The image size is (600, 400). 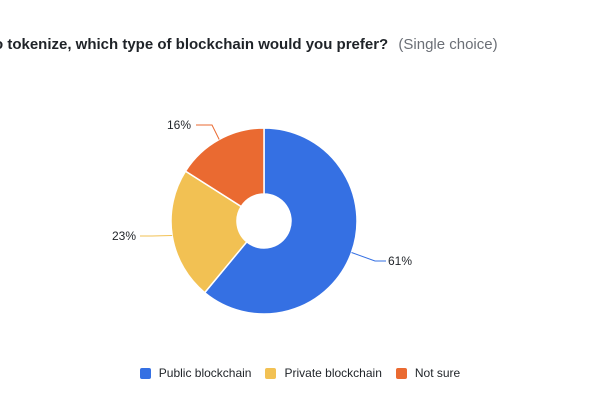 What do you see at coordinates (209, 232) in the screenshot?
I see `slice-private-blockchain` at bounding box center [209, 232].